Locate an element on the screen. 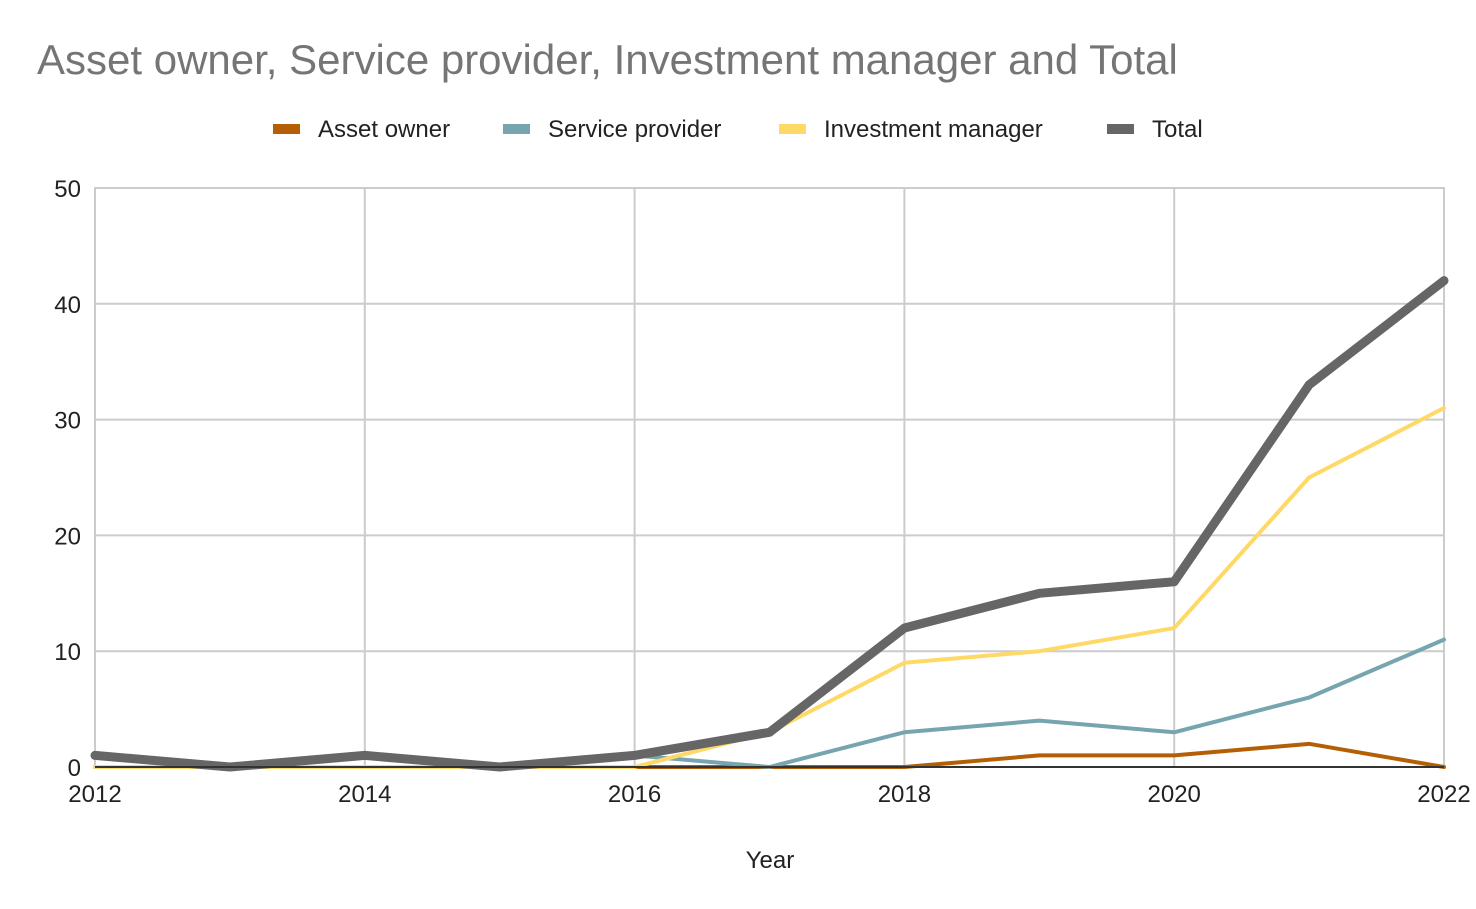  y-tick-label: 20 is located at coordinates (67, 536).